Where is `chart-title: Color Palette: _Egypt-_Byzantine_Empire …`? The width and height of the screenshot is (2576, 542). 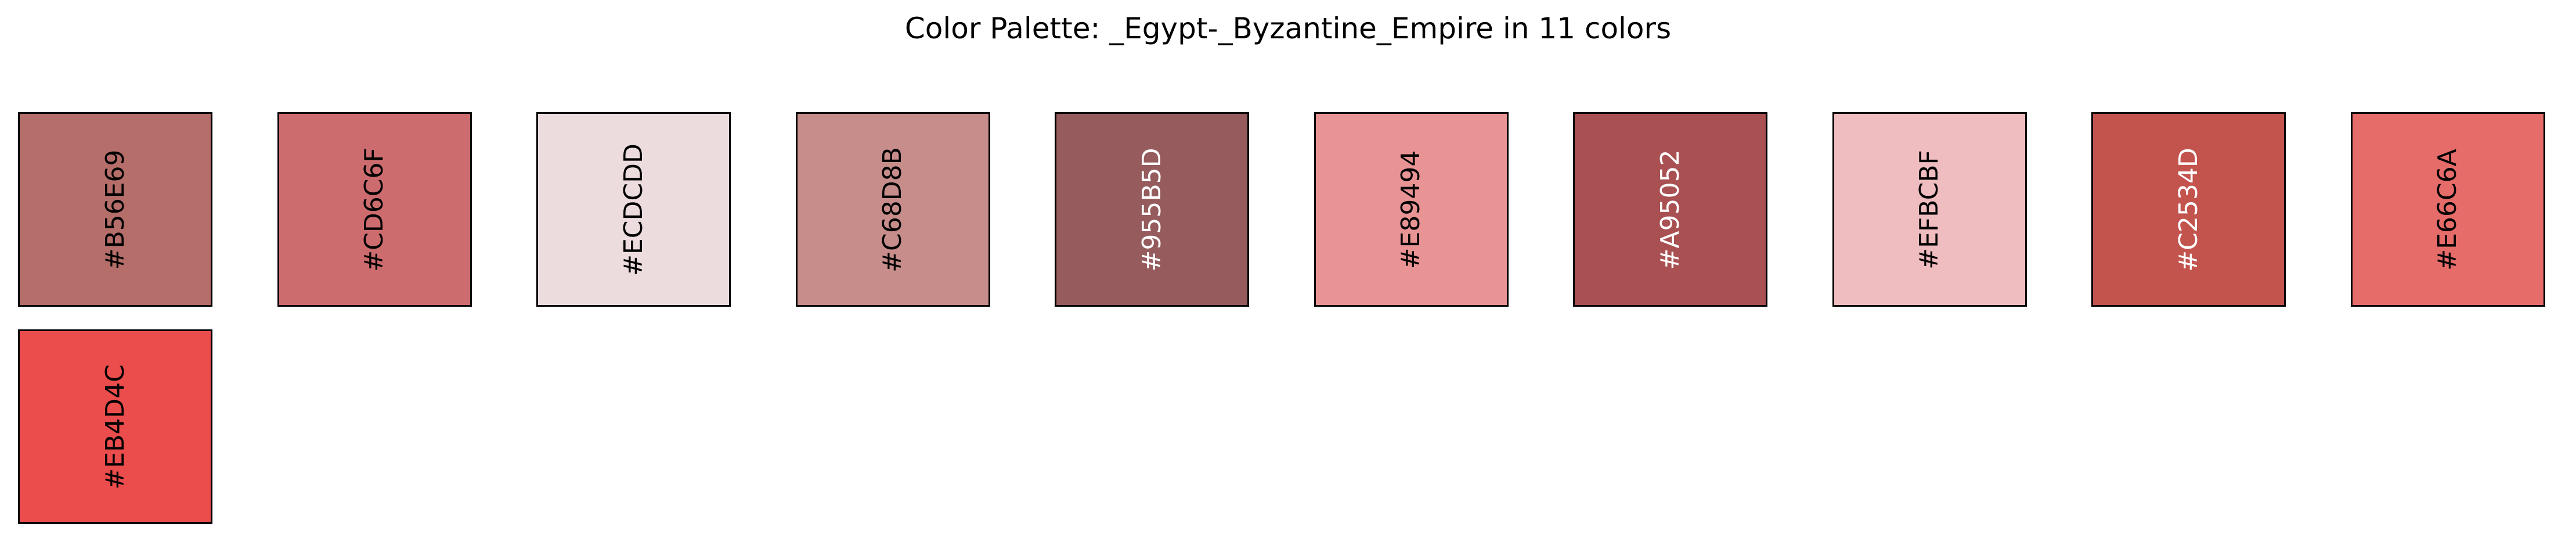
chart-title: Color Palette: _Egypt-_Byzantine_Empire … is located at coordinates (1288, 28).